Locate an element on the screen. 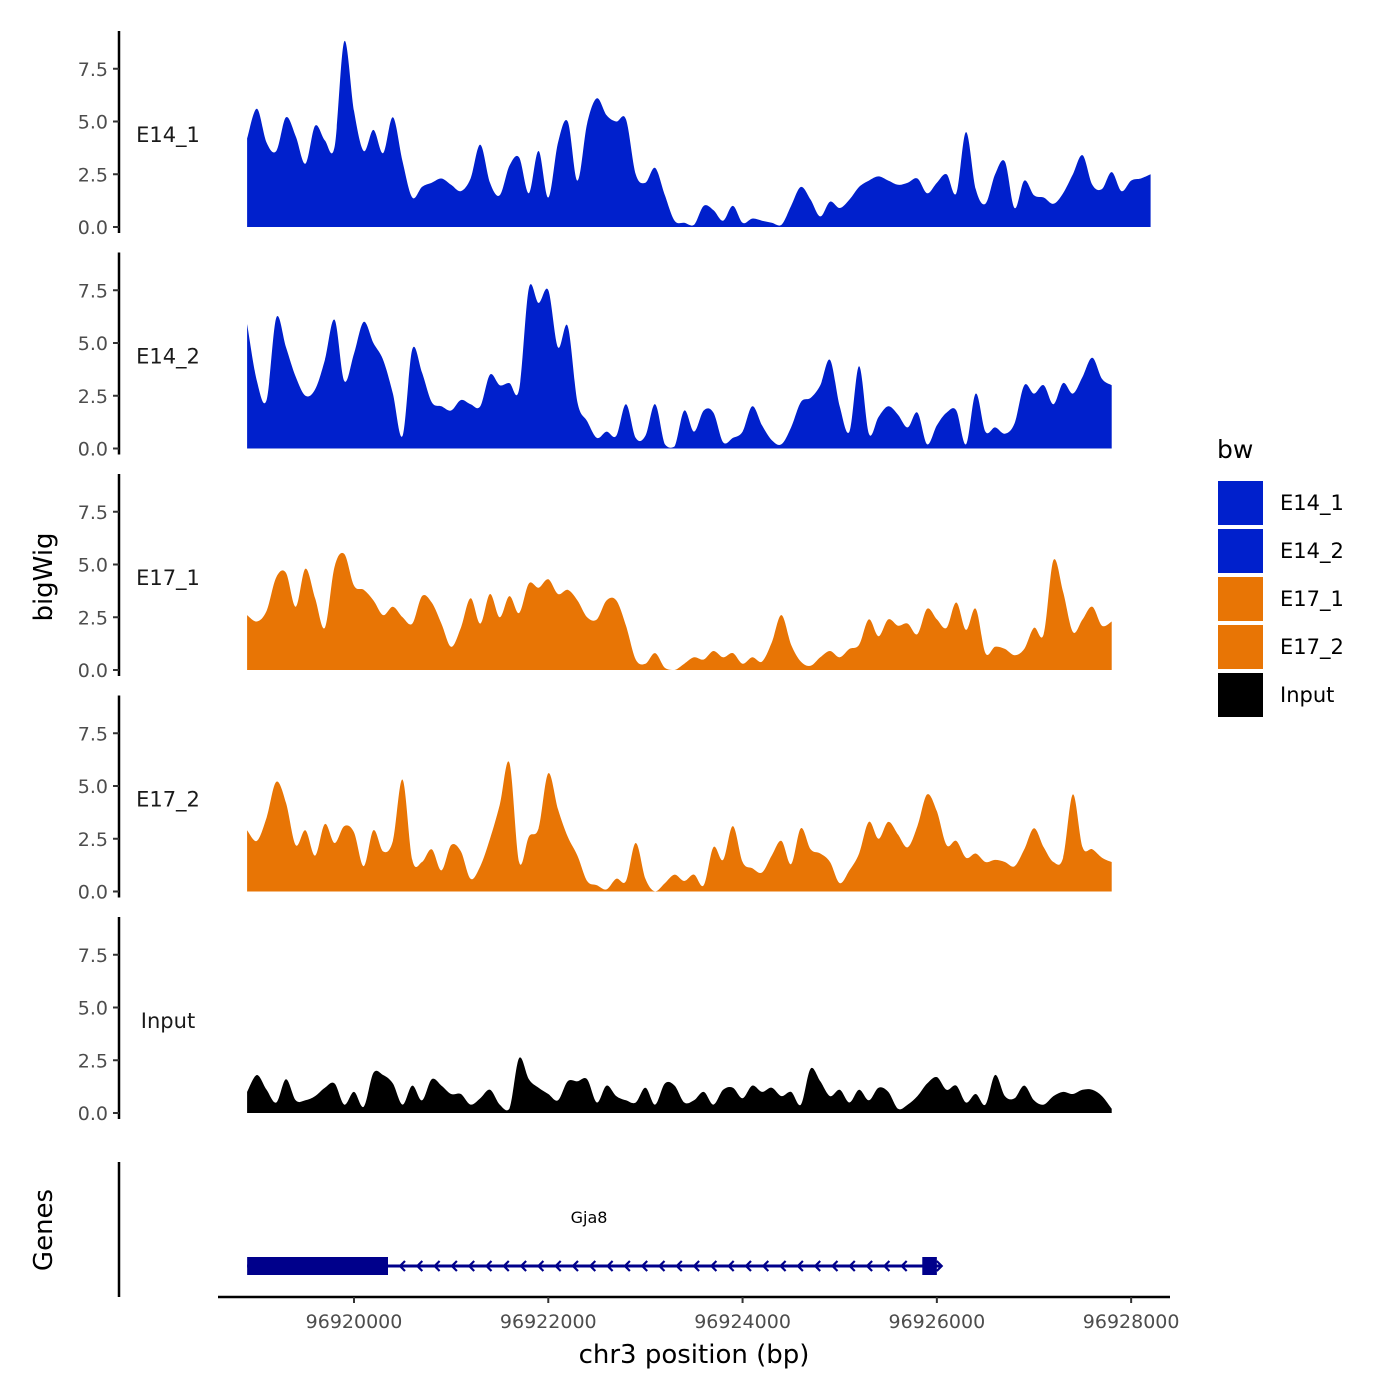 This screenshot has height=1400, width=1400. track-label: E17_2 is located at coordinates (168, 800).